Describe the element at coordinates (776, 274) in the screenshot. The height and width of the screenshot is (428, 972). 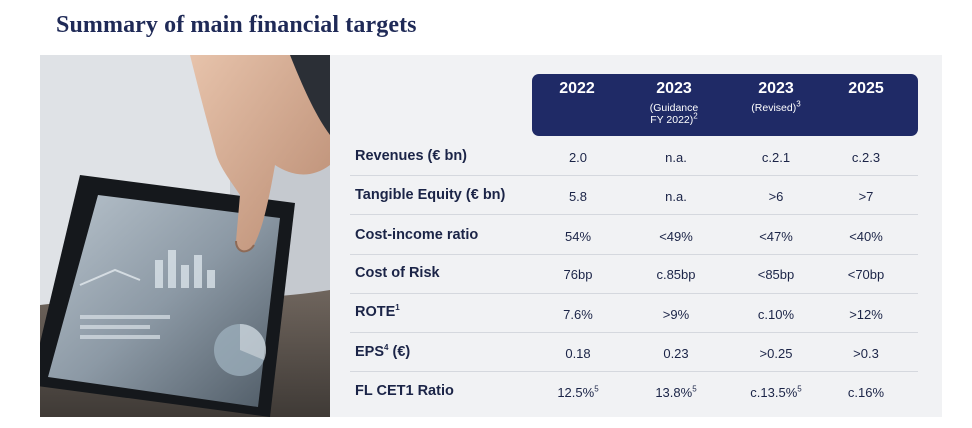
I see `table-cell: <85bp` at that location.